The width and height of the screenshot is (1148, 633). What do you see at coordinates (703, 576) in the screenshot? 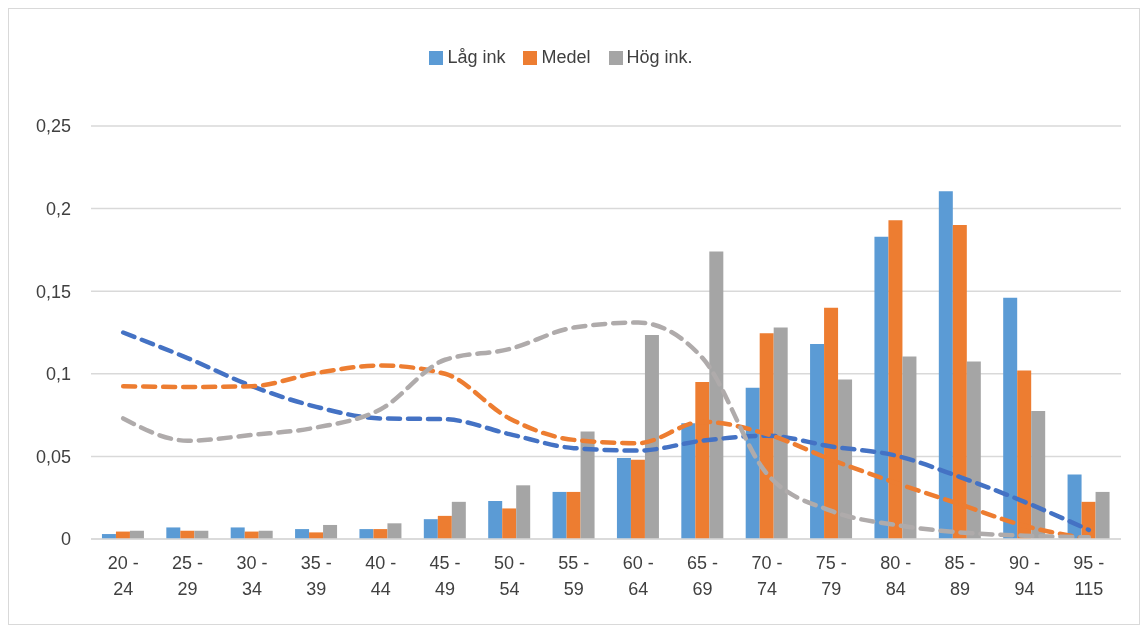
I see `x-tick-label: 65 - 69` at bounding box center [703, 576].